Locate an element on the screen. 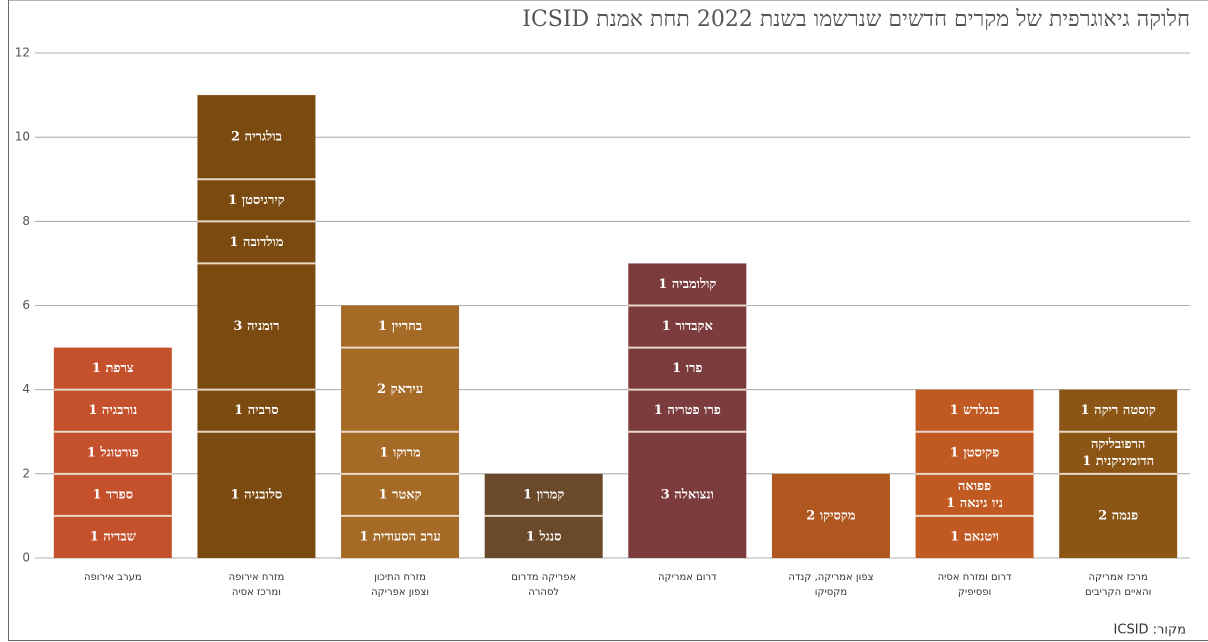 This screenshot has height=642, width=1208. segment-label: מקסיקו 2 is located at coordinates (831, 515).